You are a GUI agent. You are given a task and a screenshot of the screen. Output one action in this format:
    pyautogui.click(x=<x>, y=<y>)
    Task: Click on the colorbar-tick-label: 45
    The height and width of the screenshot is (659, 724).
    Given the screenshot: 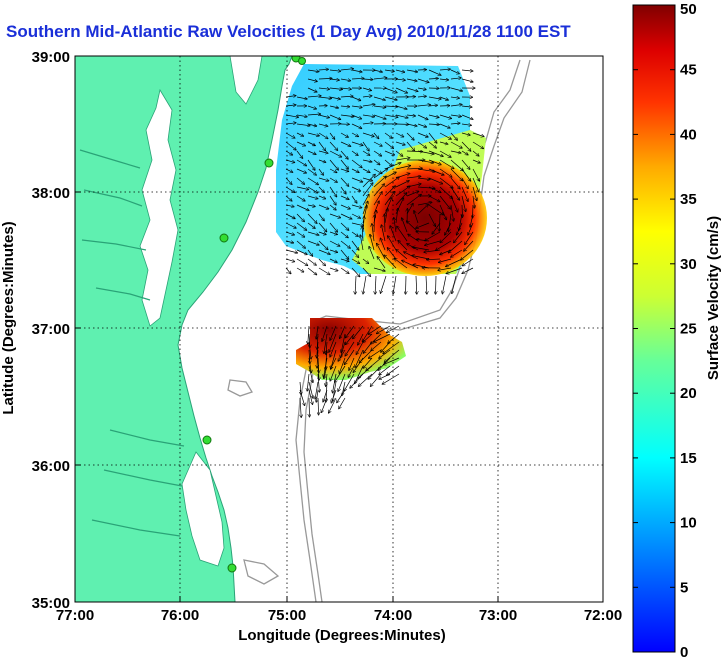 What is the action you would take?
    pyautogui.click(x=688, y=70)
    